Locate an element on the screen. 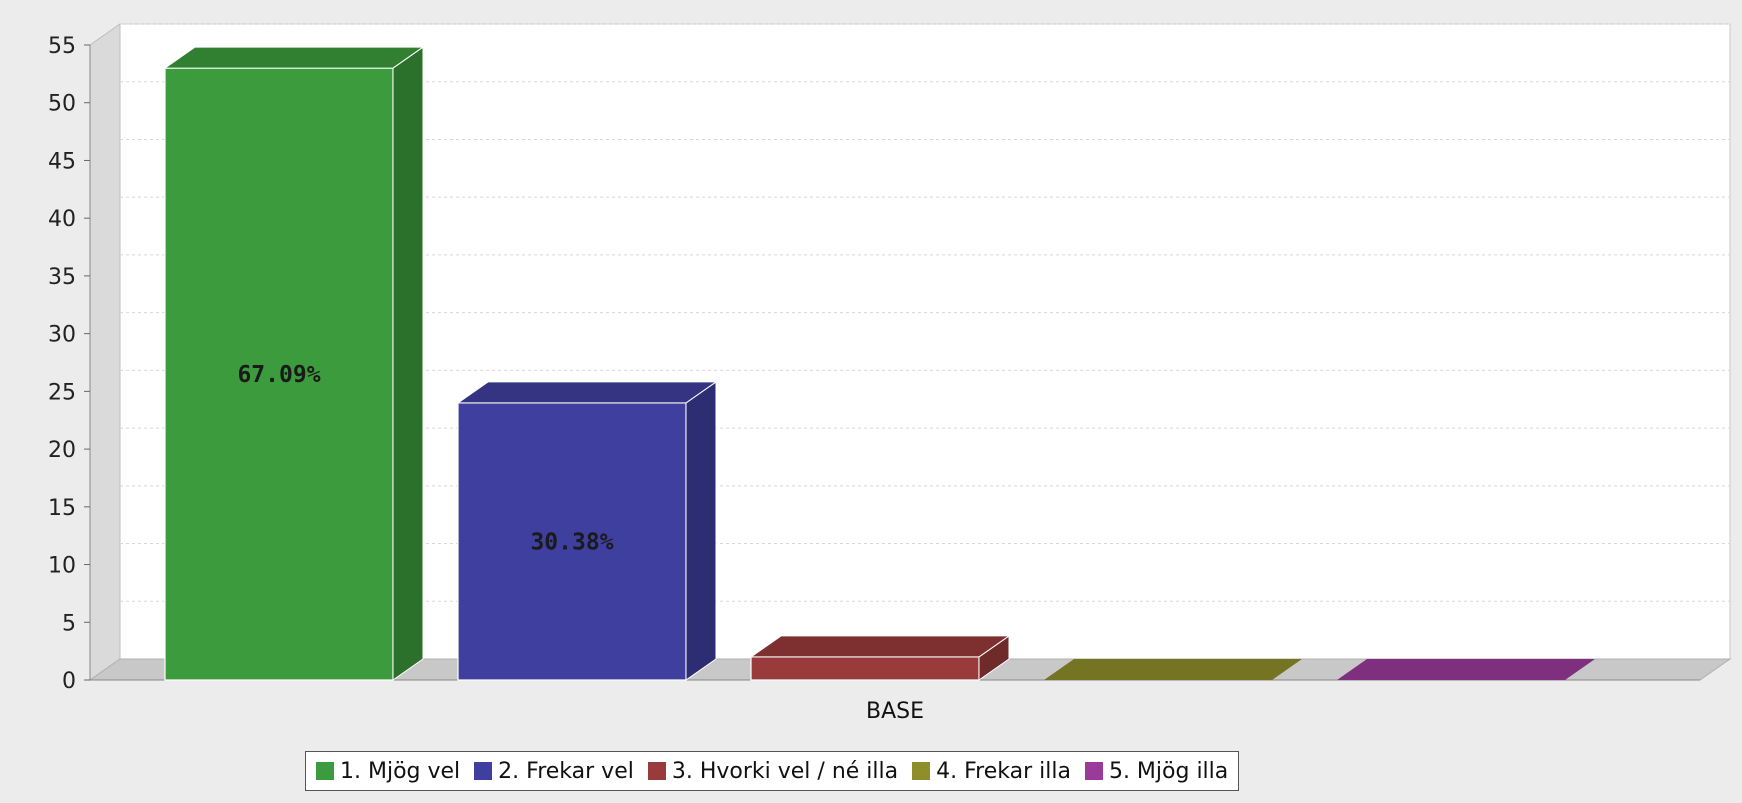  y-tick-label: 50 is located at coordinates (62, 104).